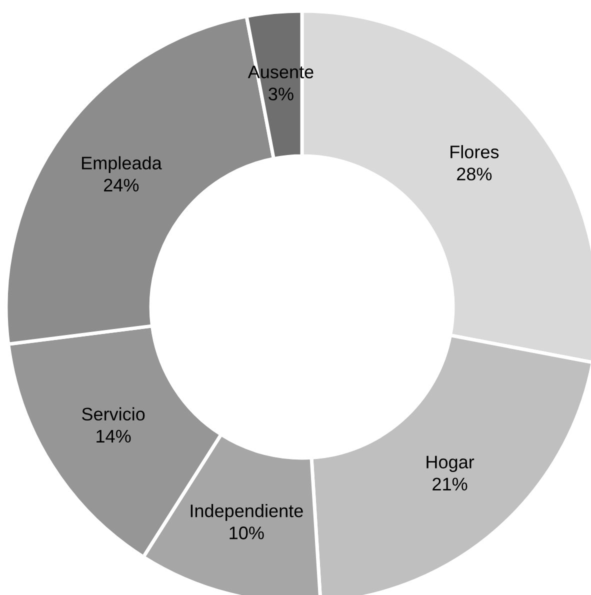 The height and width of the screenshot is (595, 591). Describe the element at coordinates (281, 94) in the screenshot. I see `data-label: 3%` at that location.